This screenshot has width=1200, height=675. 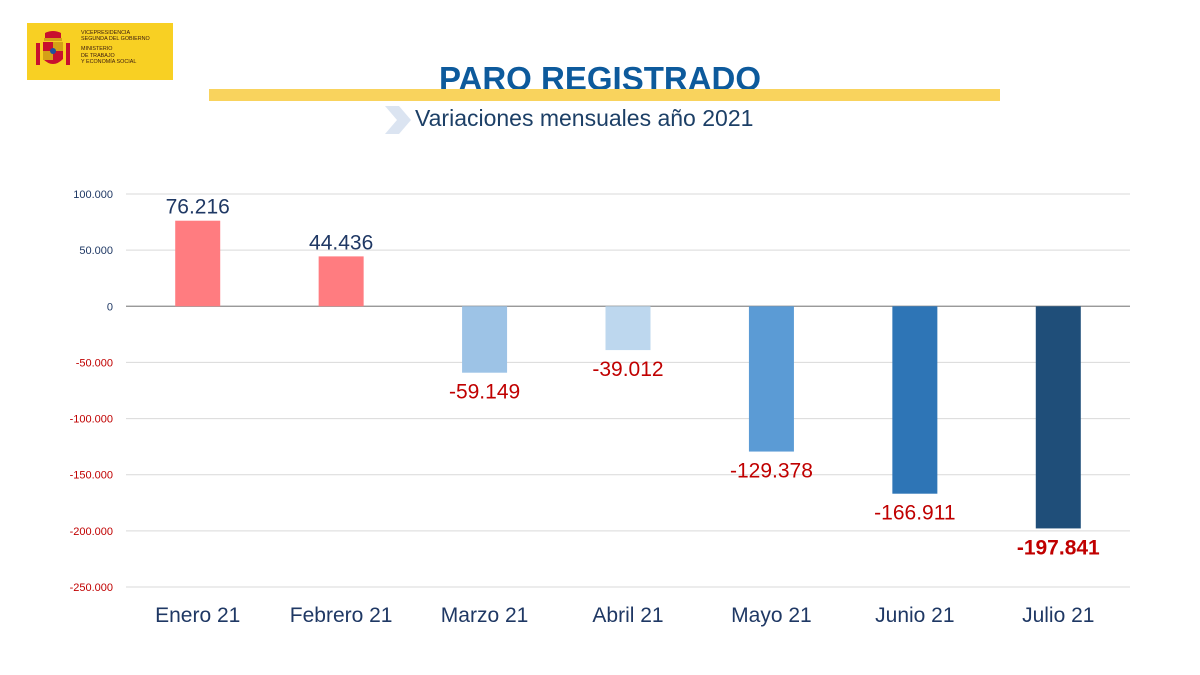 What do you see at coordinates (627, 369) in the screenshot?
I see `data-label: -39.012` at bounding box center [627, 369].